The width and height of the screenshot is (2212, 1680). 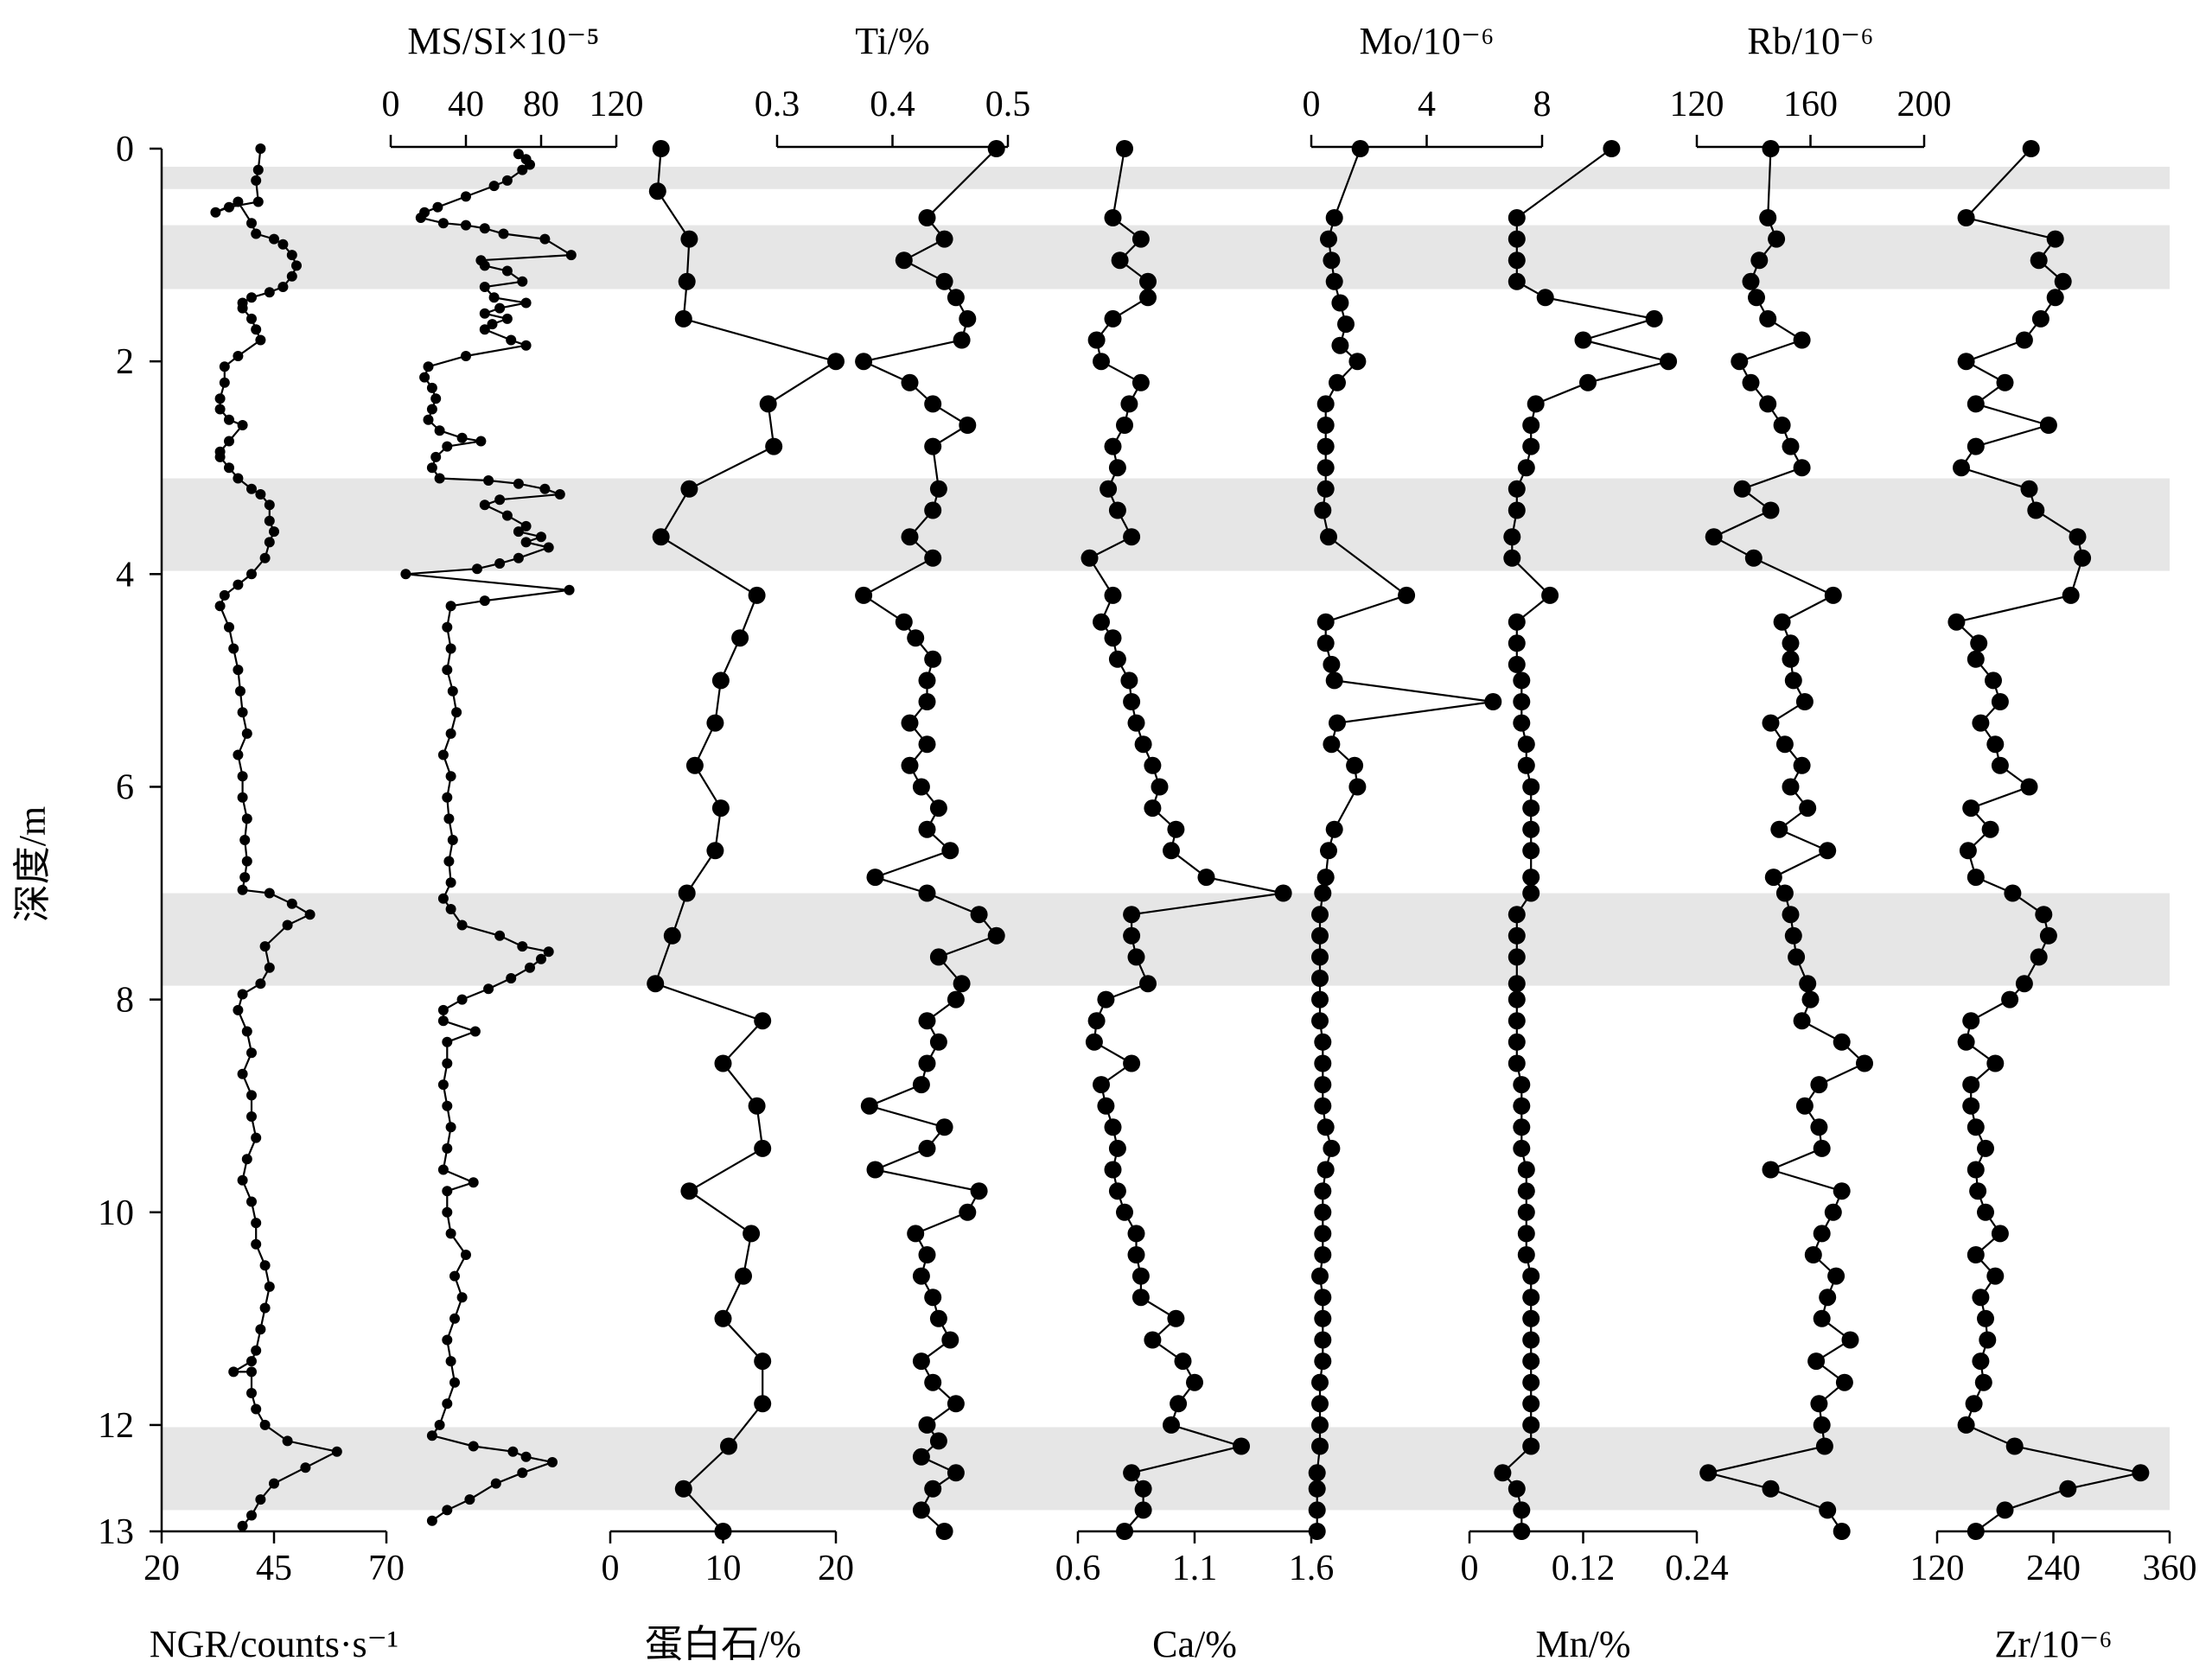 I want to click on panel-rb: 120 160 200 Rb/10⁻⁶, so click(x=1811, y=780).